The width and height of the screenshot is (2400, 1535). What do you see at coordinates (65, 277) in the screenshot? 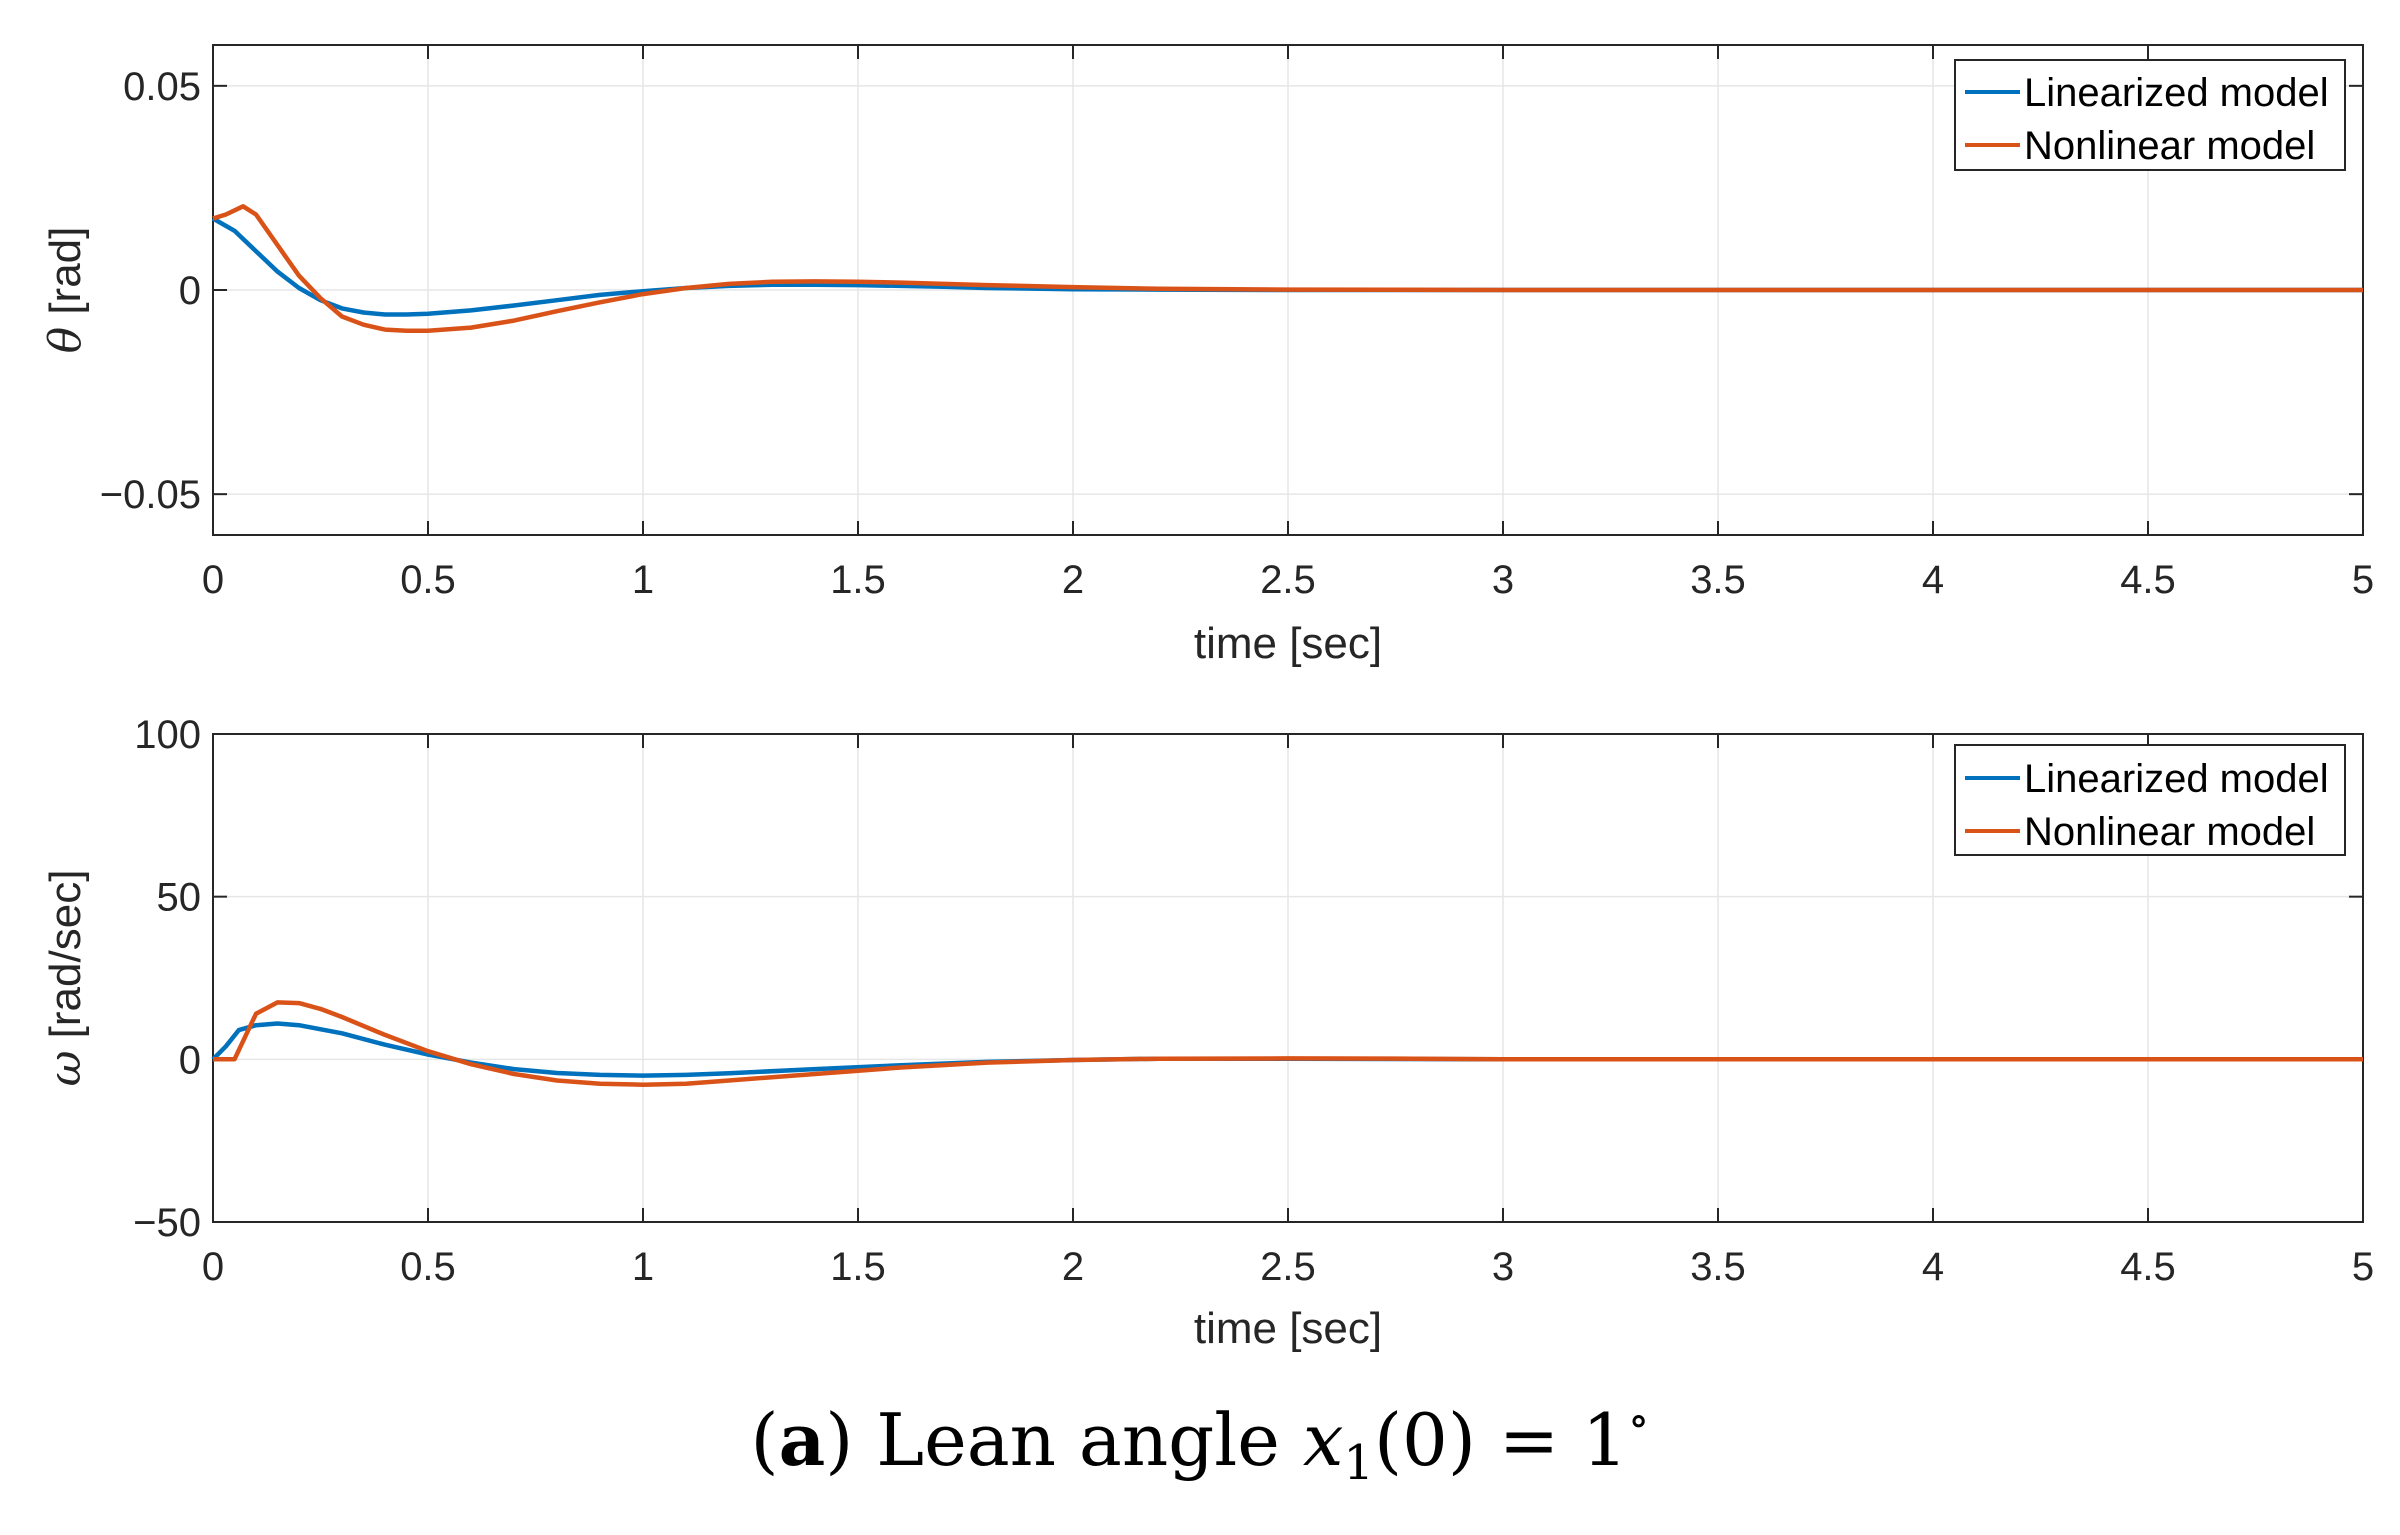
I see `y-axis-unit: [rad]` at bounding box center [65, 277].